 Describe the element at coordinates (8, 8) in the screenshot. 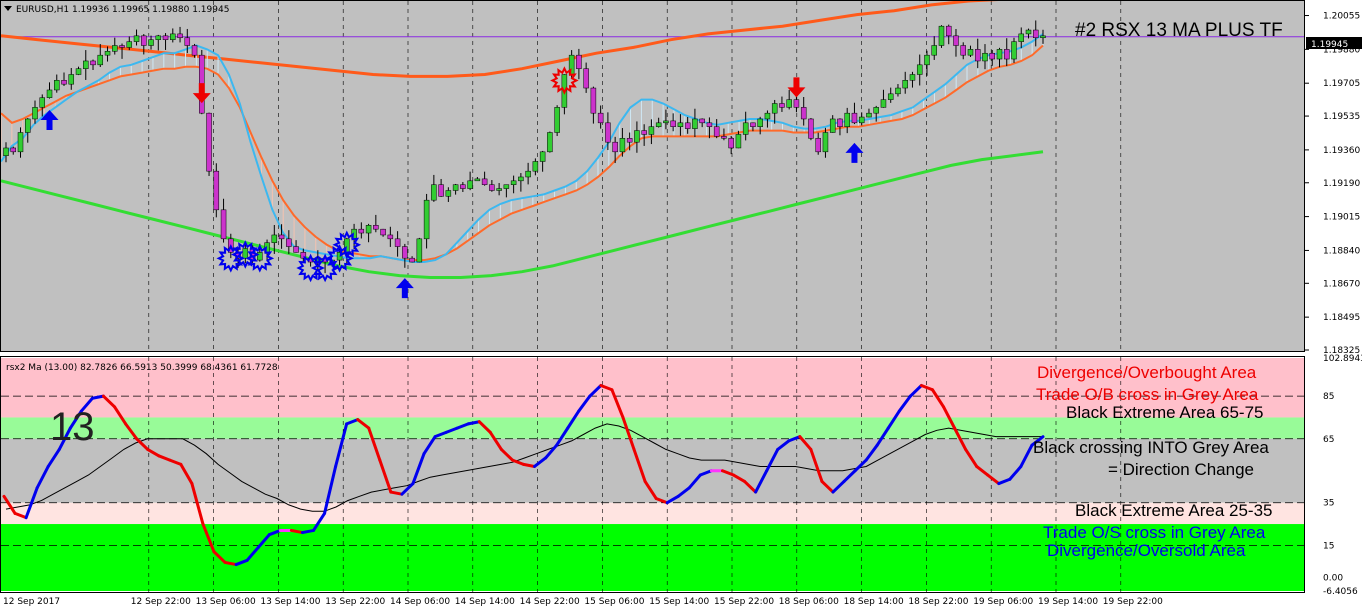

I see `triangle-down-icon` at that location.